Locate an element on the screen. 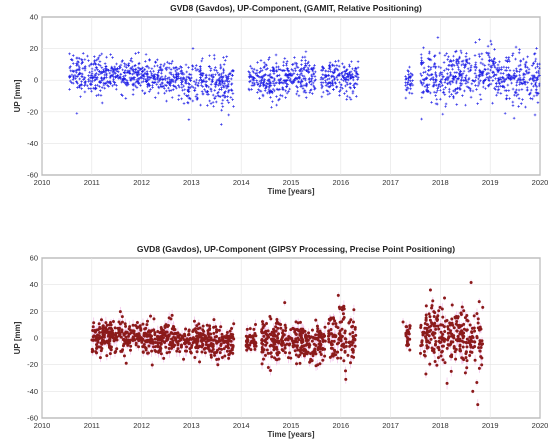 The image size is (550, 443). x-axis-label: Time [years] is located at coordinates (291, 191).